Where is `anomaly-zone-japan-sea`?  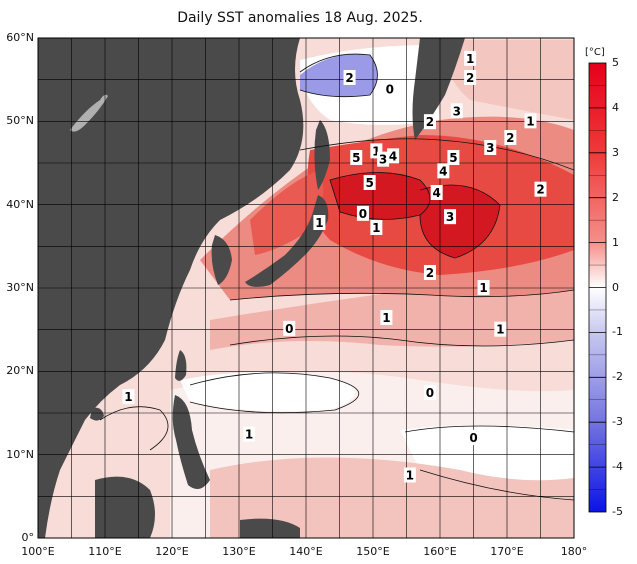 anomaly-zone-japan-sea is located at coordinates (287, 212).